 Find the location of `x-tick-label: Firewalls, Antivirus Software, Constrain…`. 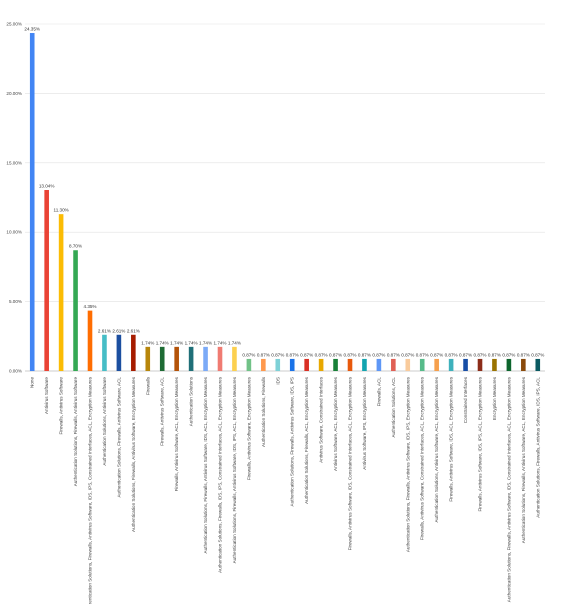

x-tick-label: Firewalls, Antivirus Software, Constrain… is located at coordinates (422, 458).